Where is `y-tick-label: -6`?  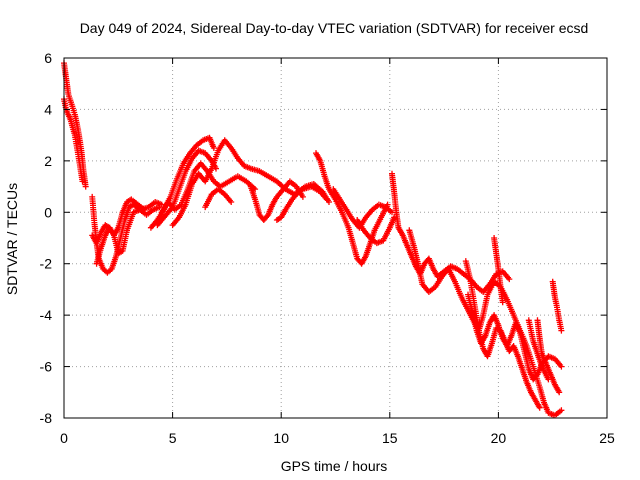 y-tick-label: -6 is located at coordinates (46, 367).